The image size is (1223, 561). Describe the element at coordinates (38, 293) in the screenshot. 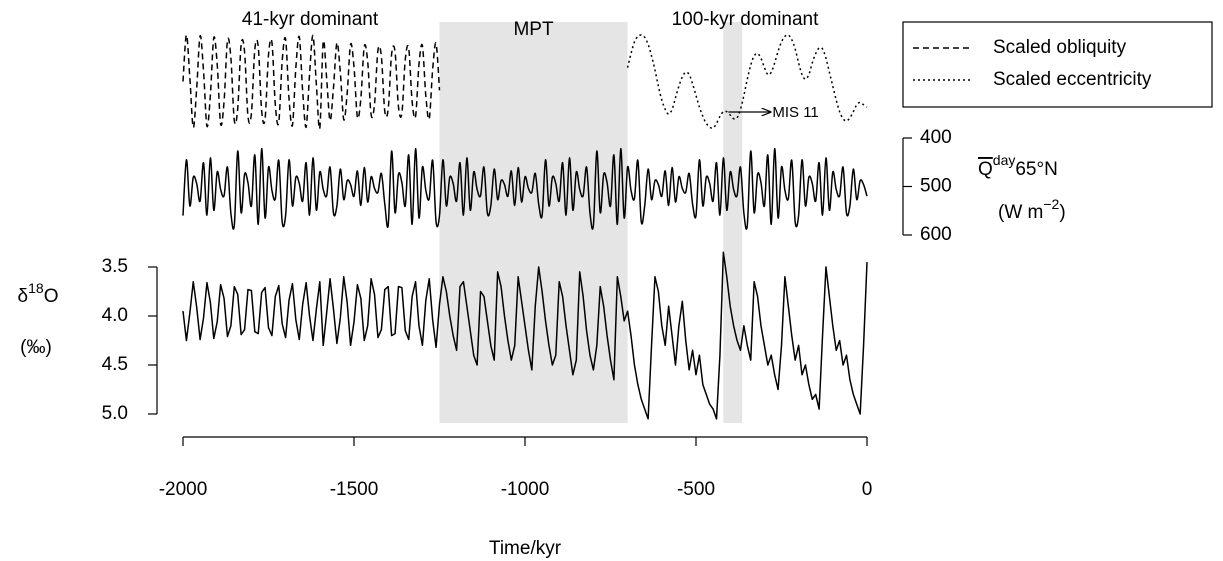

I see `y-axis-label: δ18O` at that location.